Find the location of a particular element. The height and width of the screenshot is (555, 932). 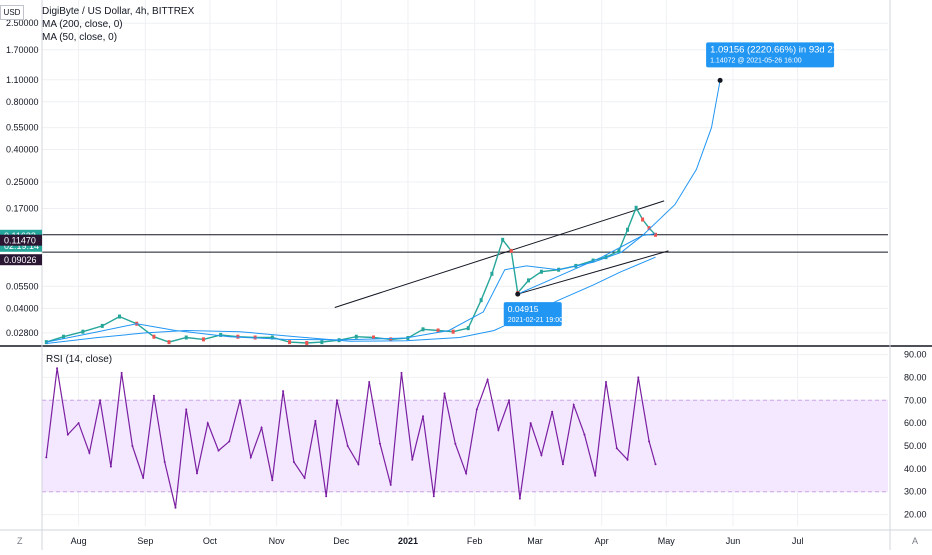

ma50-line is located at coordinates (351, 288).